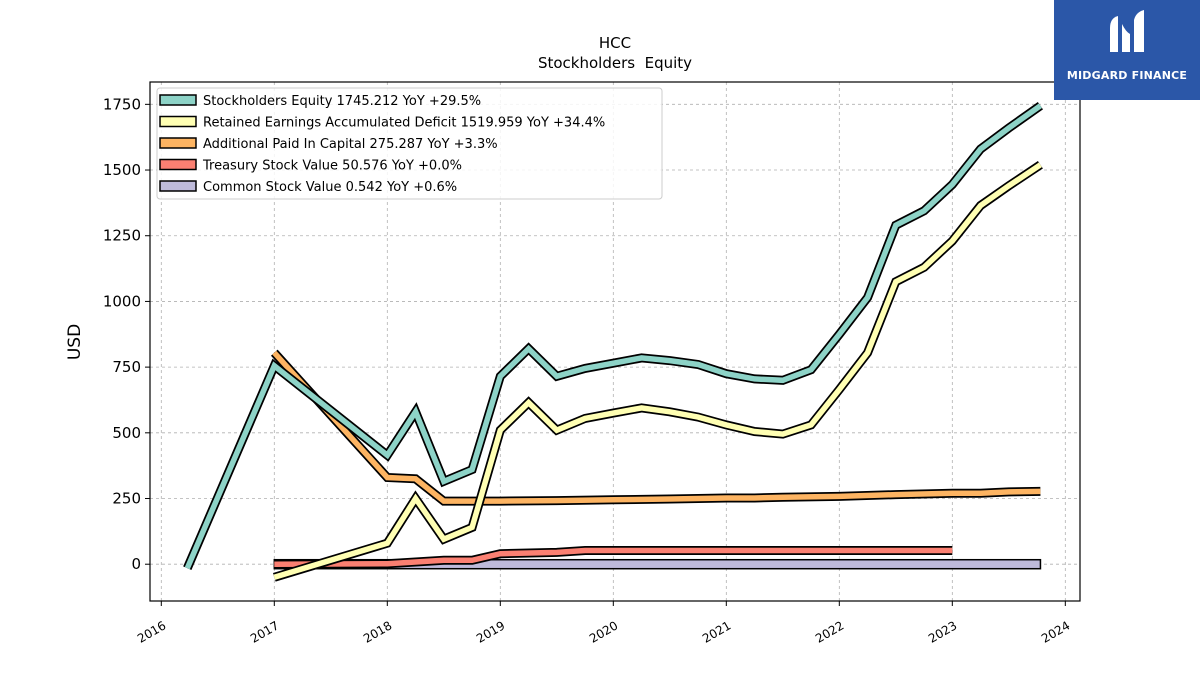 This screenshot has width=1200, height=675. Describe the element at coordinates (377, 631) in the screenshot. I see `x-tick-label: 2018` at that location.